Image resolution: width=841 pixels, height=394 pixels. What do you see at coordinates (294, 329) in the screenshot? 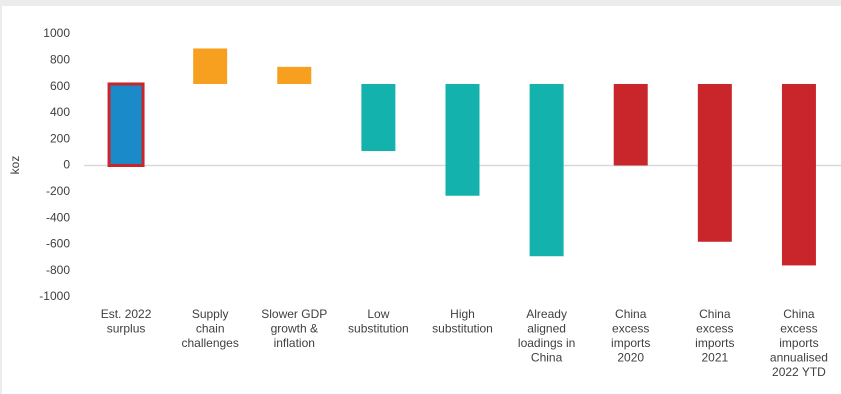
I see `x-tick-label: growth &` at bounding box center [294, 329].